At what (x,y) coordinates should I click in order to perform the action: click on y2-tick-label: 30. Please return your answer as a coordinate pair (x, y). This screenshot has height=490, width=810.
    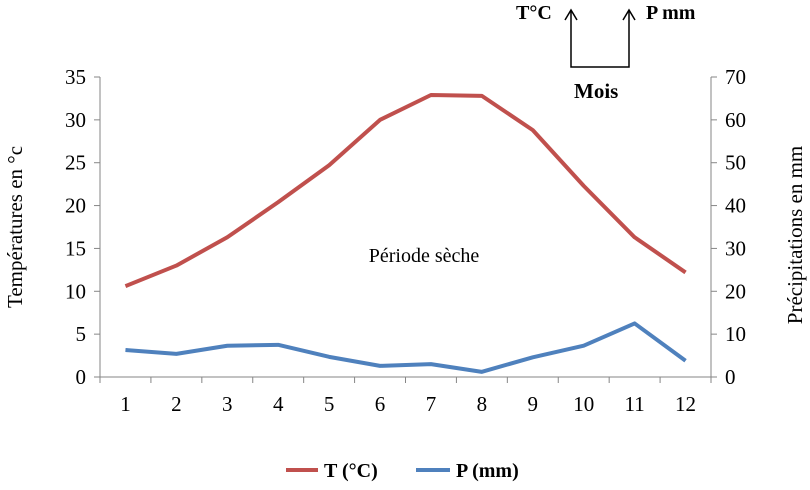
    Looking at the image, I should click on (735, 248).